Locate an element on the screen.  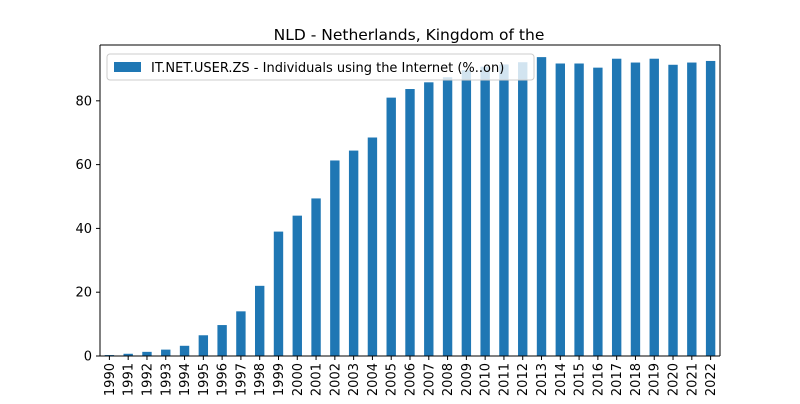
bar-1992 is located at coordinates (147, 353).